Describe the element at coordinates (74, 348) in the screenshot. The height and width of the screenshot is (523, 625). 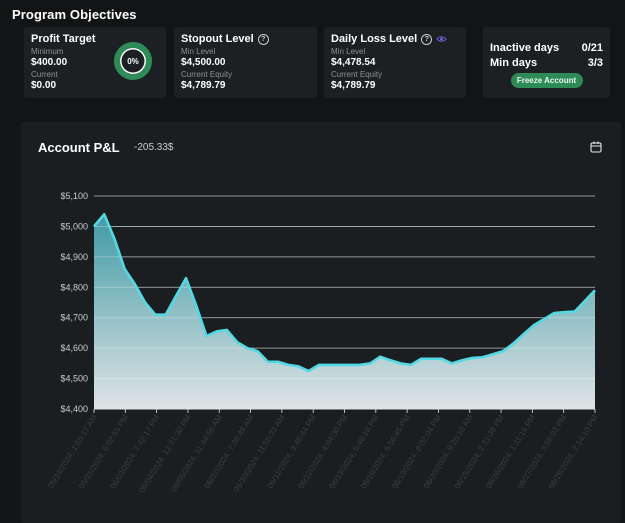
I see `y-tick-label: $4,600` at that location.